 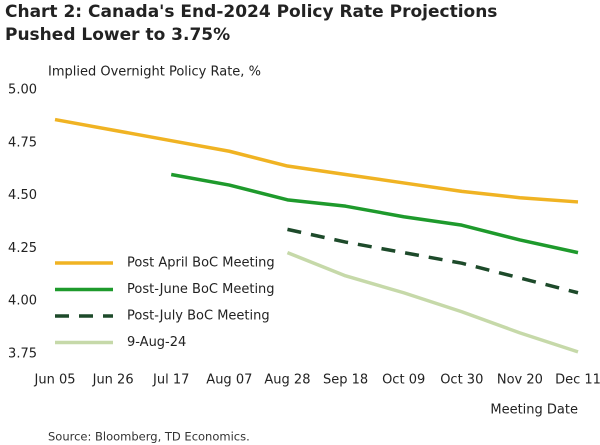 What do you see at coordinates (22, 354) in the screenshot?
I see `y-tick-label: 3.75` at bounding box center [22, 354].